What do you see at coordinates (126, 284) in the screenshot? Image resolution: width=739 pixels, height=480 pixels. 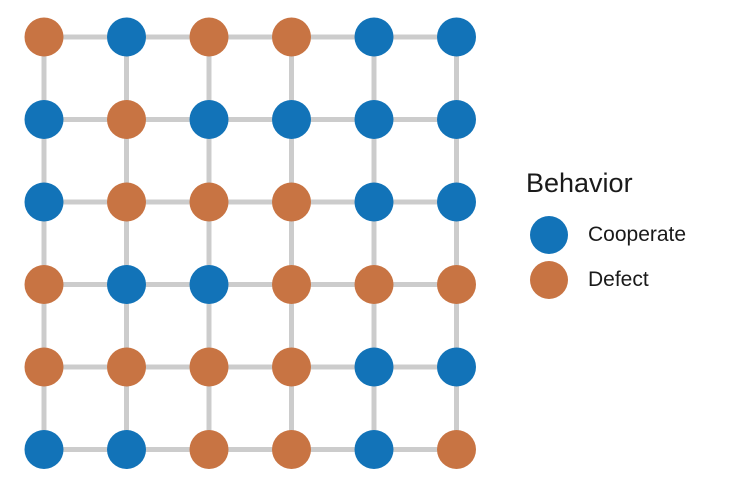 I see `node-r4-c2-cooperate` at bounding box center [126, 284].